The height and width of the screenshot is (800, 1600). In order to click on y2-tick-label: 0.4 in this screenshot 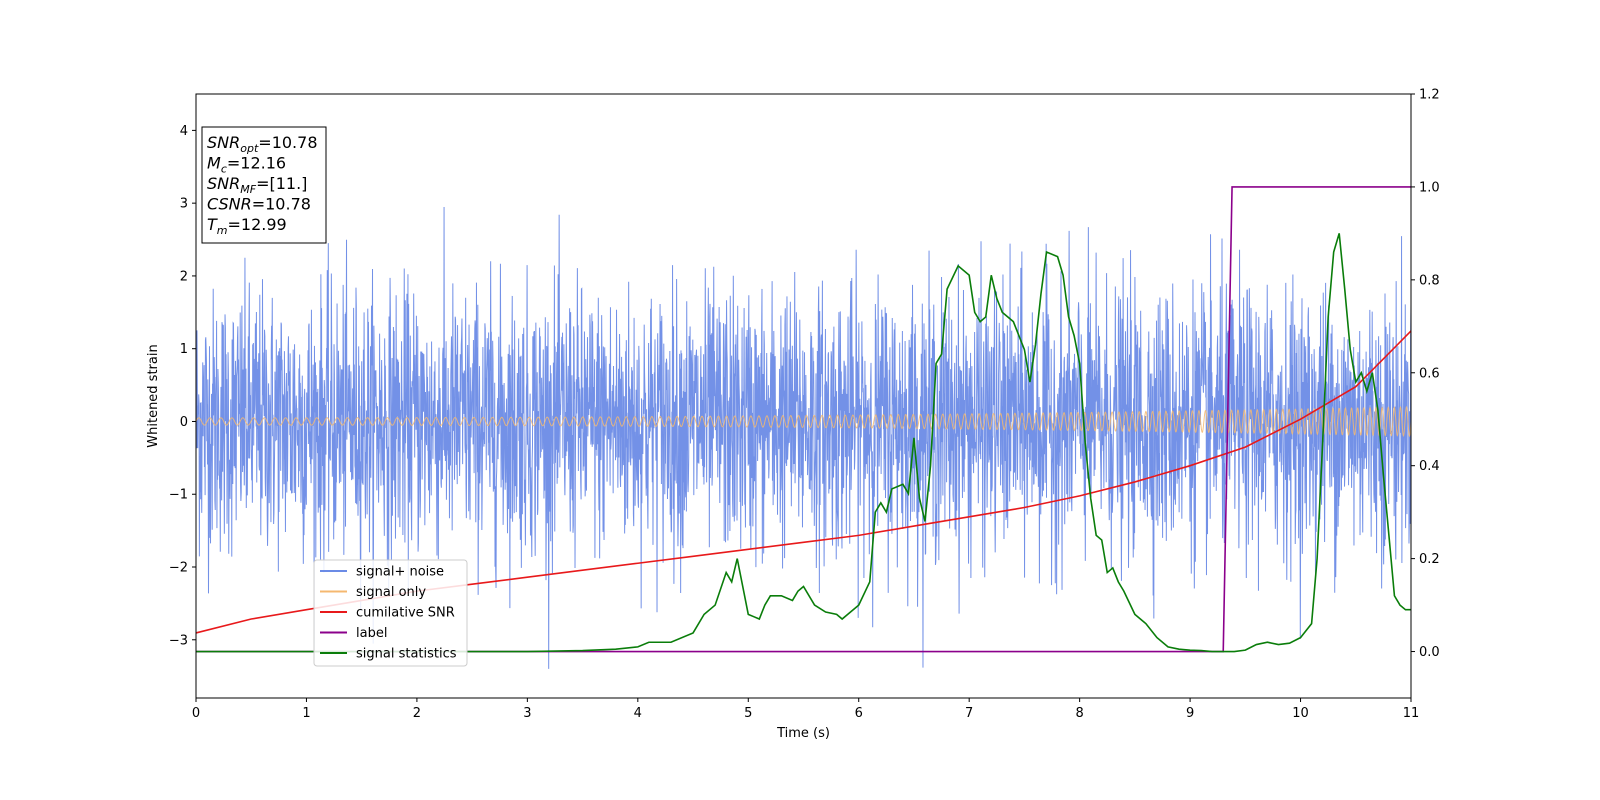, I will do `click(1429, 466)`.